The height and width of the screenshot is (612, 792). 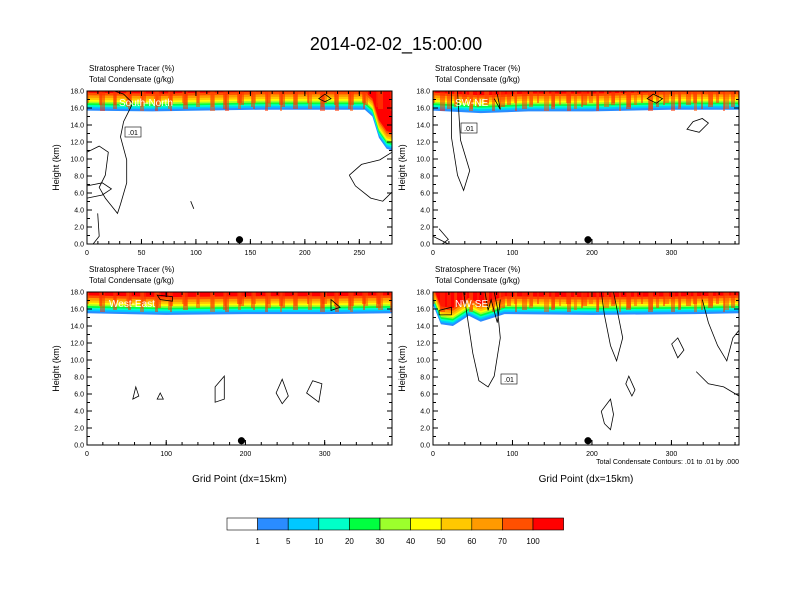 I want to click on tracer-band, so click(x=239, y=118).